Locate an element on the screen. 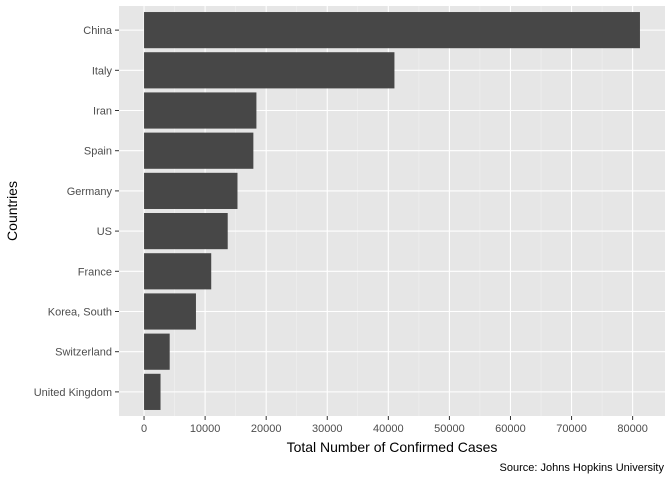 The image size is (672, 480). y-tick-label: United Kingdom is located at coordinates (73, 393).